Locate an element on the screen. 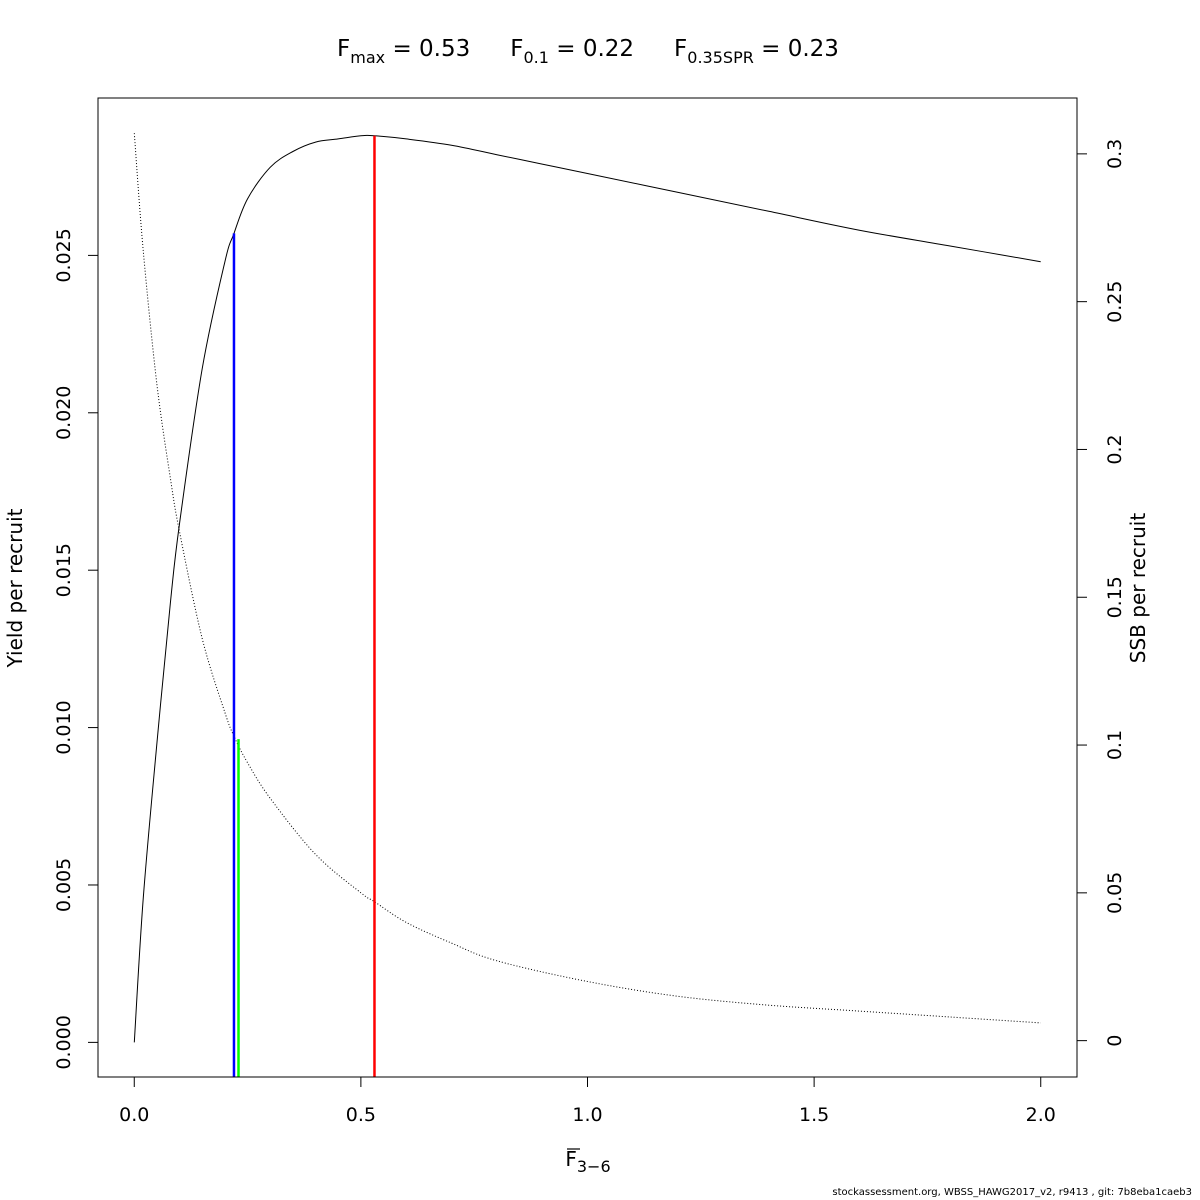 Image resolution: width=1200 pixels, height=1200 pixels. y-right-tick-label: 0.25 is located at coordinates (1115, 302).